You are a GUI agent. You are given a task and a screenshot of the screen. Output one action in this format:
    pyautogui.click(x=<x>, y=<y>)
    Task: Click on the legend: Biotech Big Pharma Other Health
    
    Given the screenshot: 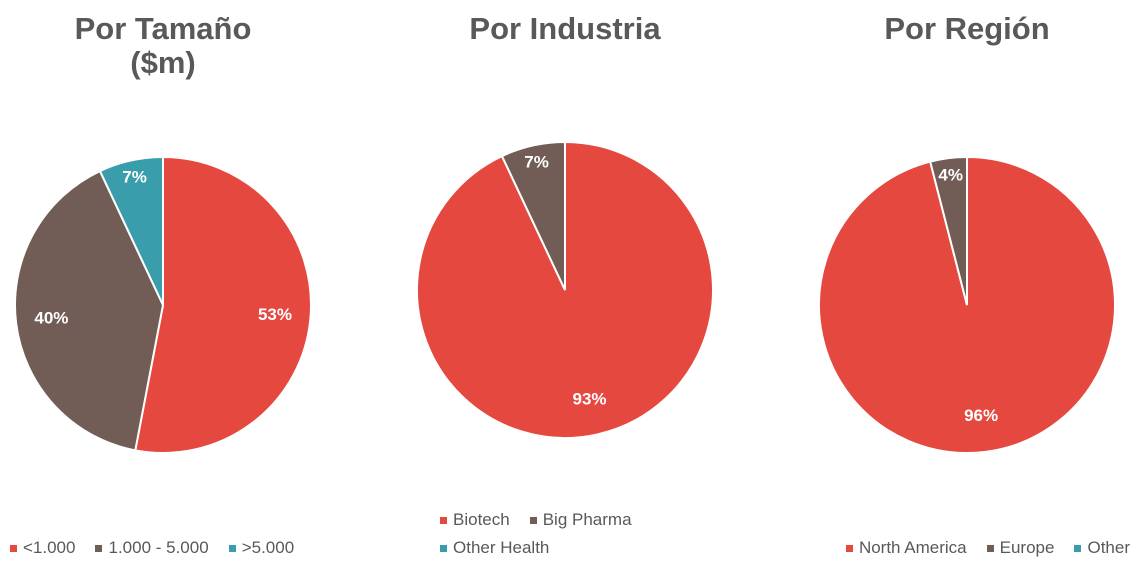 What is the action you would take?
    pyautogui.click(x=580, y=534)
    